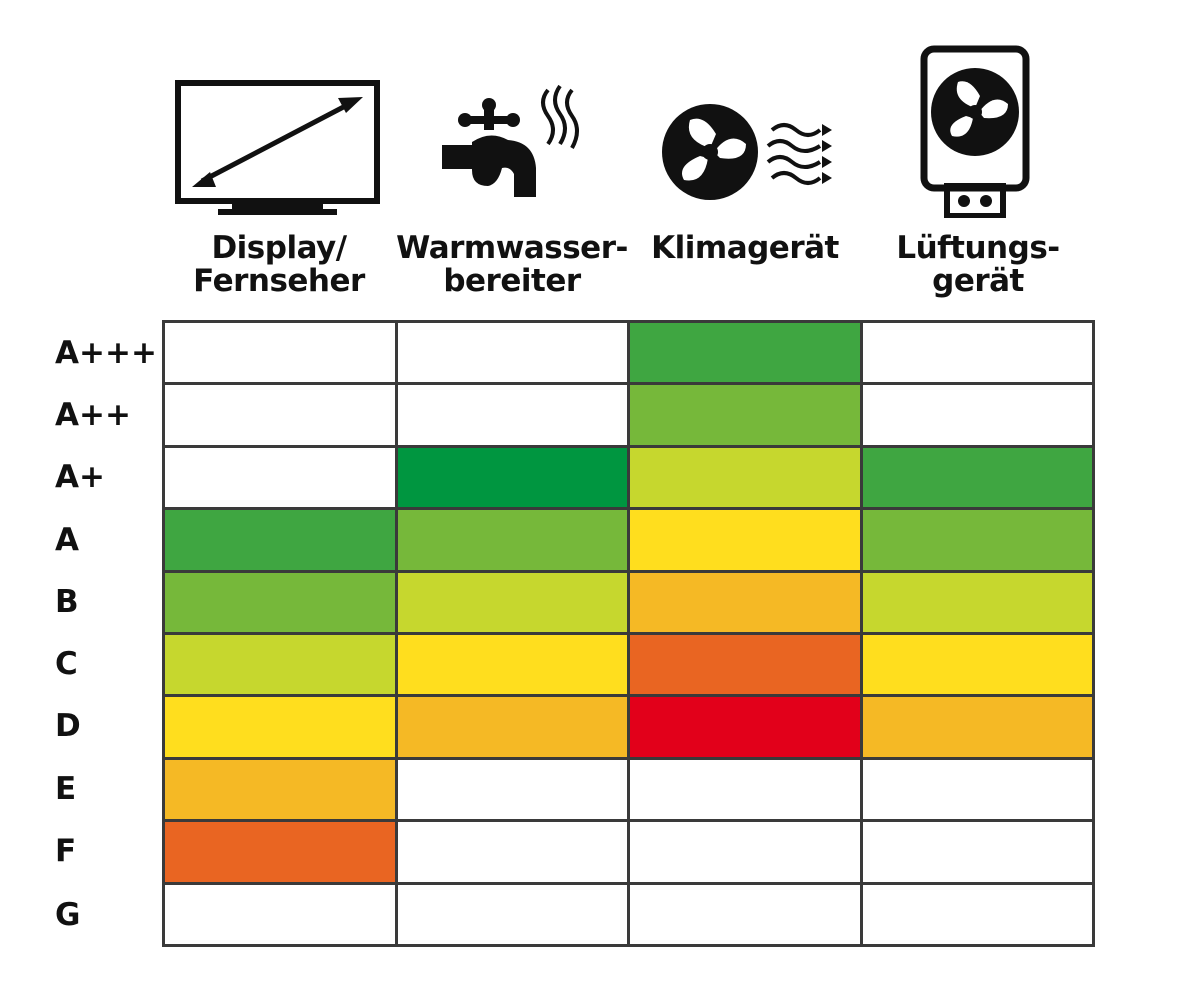 This screenshot has height=1004, width=1181. I want to click on column-header-luftungsgerat: Lüftungs- gerät, so click(978, 265).